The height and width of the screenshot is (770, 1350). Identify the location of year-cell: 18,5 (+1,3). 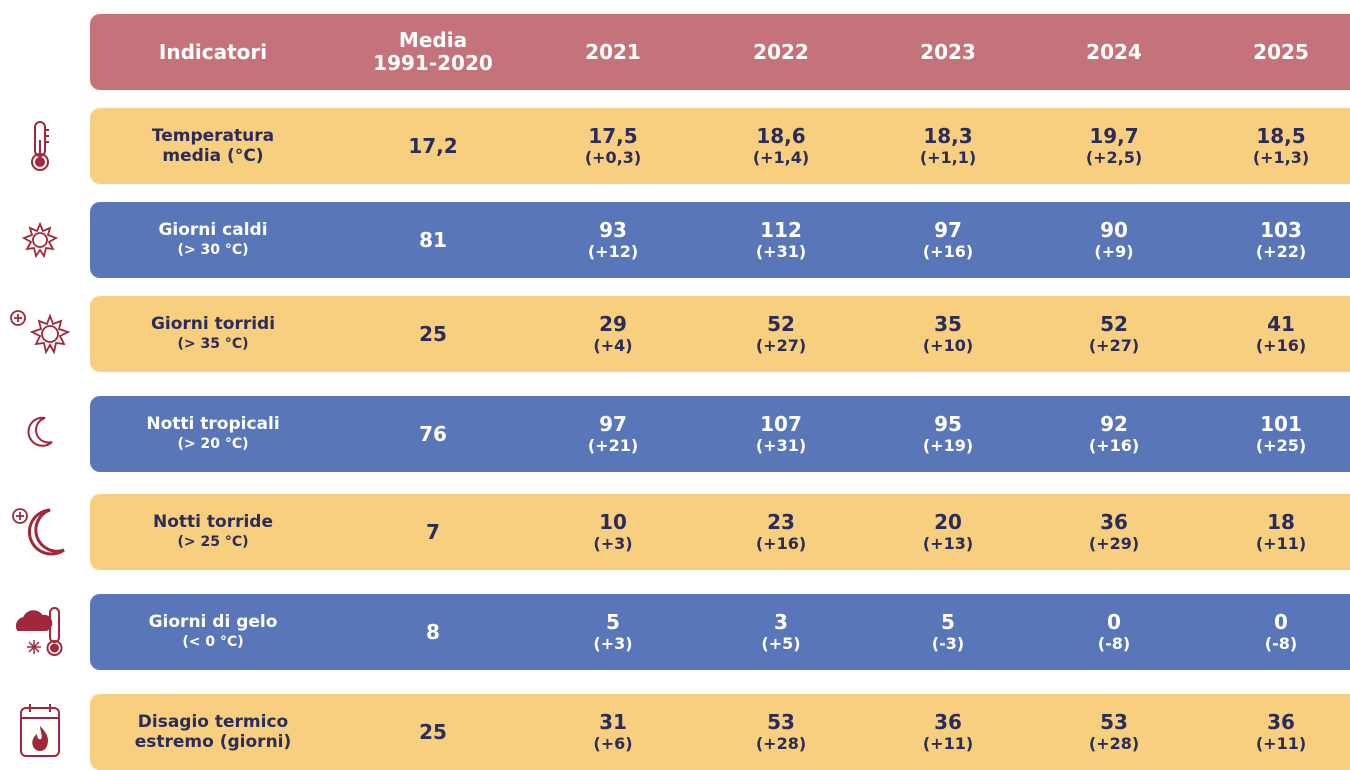
(1281, 146).